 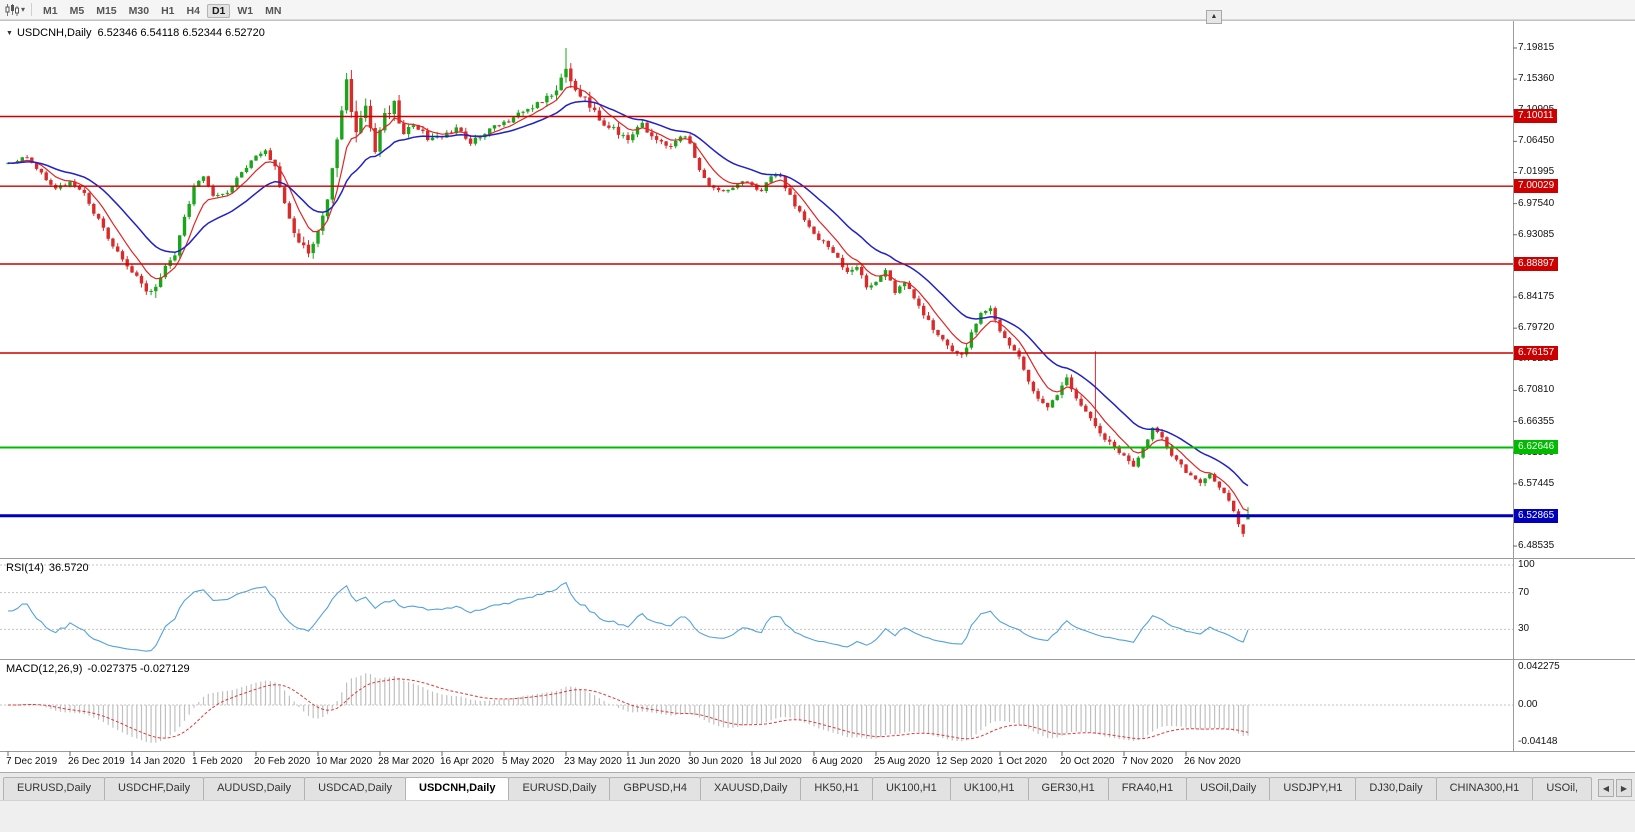 I want to click on price-axis-label: 6.57445, so click(x=1536, y=483).